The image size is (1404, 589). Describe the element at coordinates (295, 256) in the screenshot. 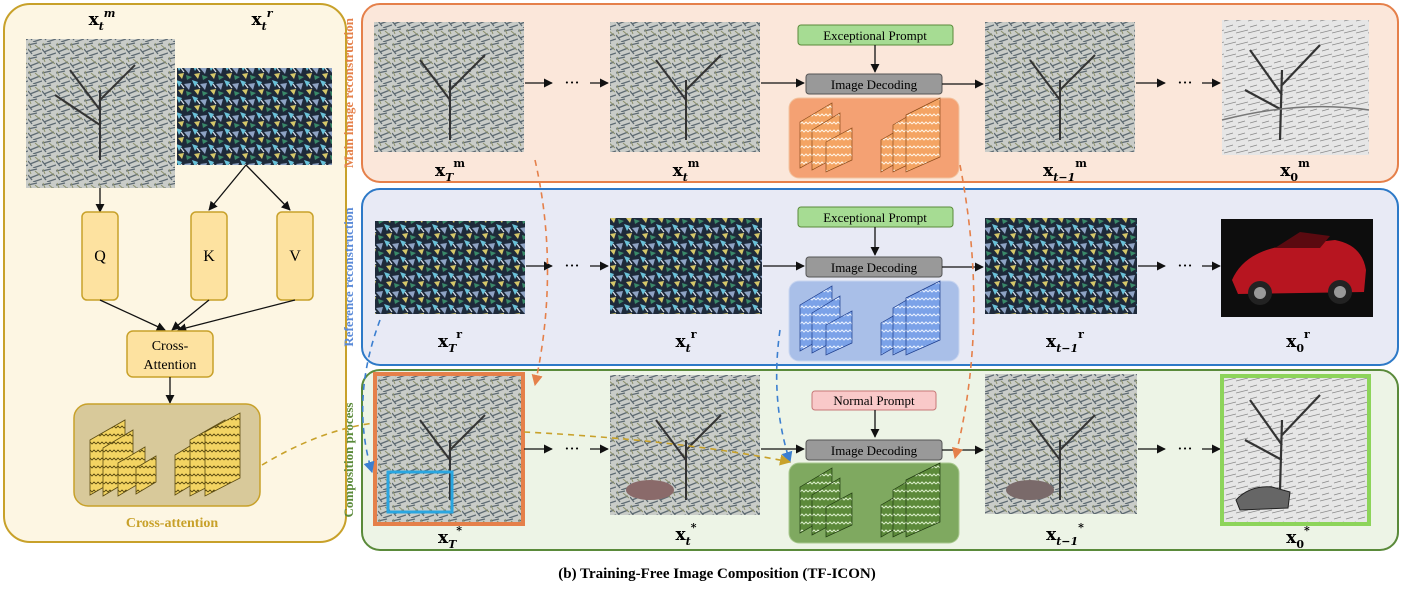

I see `value-label: V` at that location.